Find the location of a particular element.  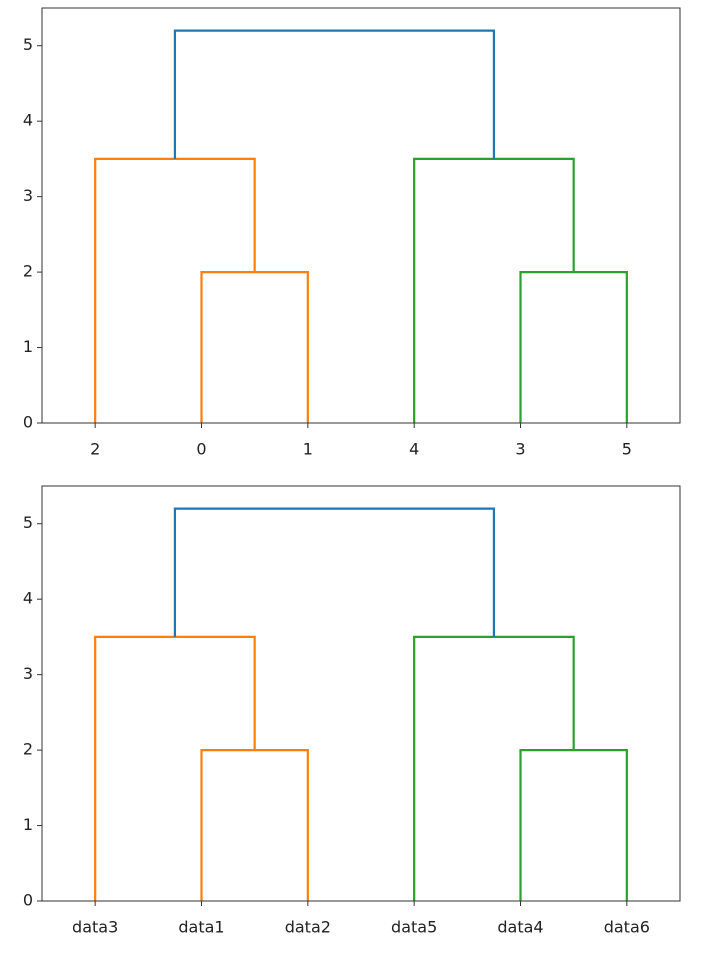

x-tick-label: 3 is located at coordinates (520, 449).